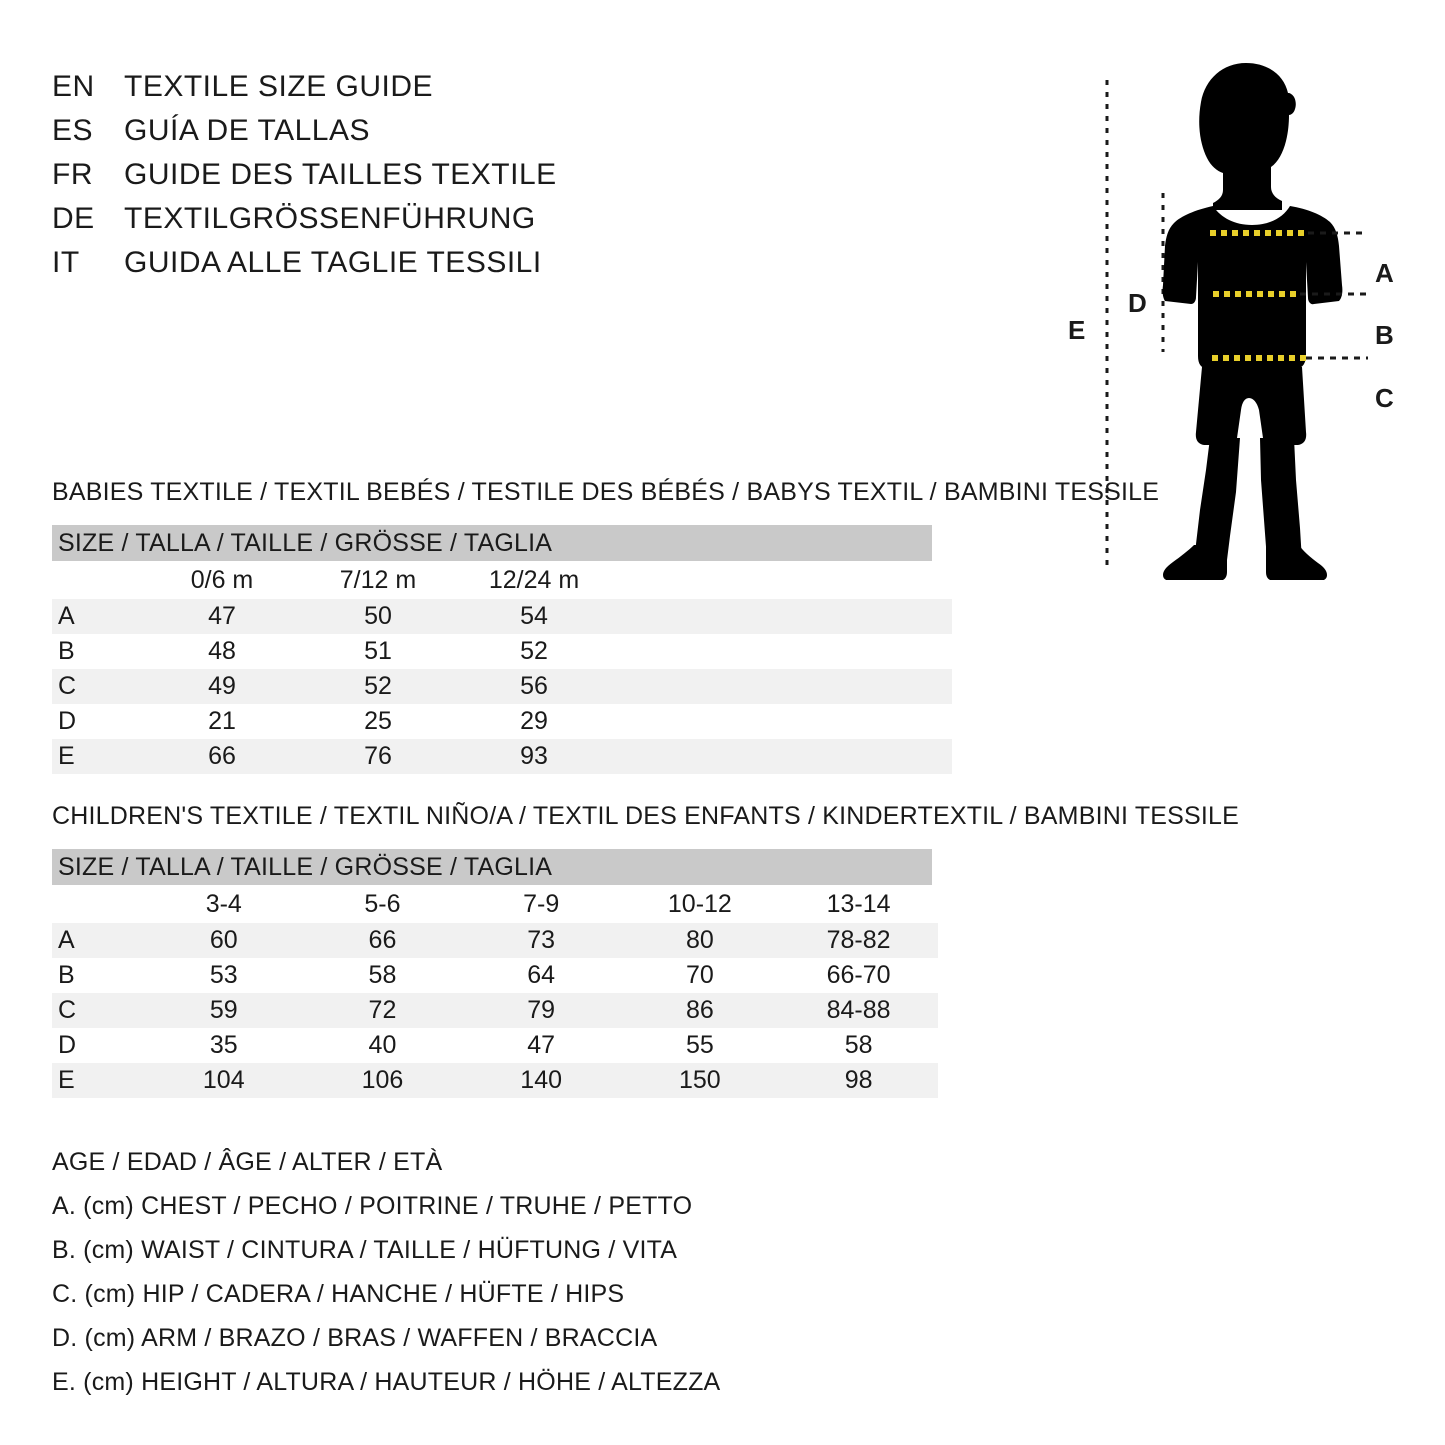 This screenshot has height=1445, width=1445. Describe the element at coordinates (378, 756) in the screenshot. I see `babies-cell: 76` at that location.